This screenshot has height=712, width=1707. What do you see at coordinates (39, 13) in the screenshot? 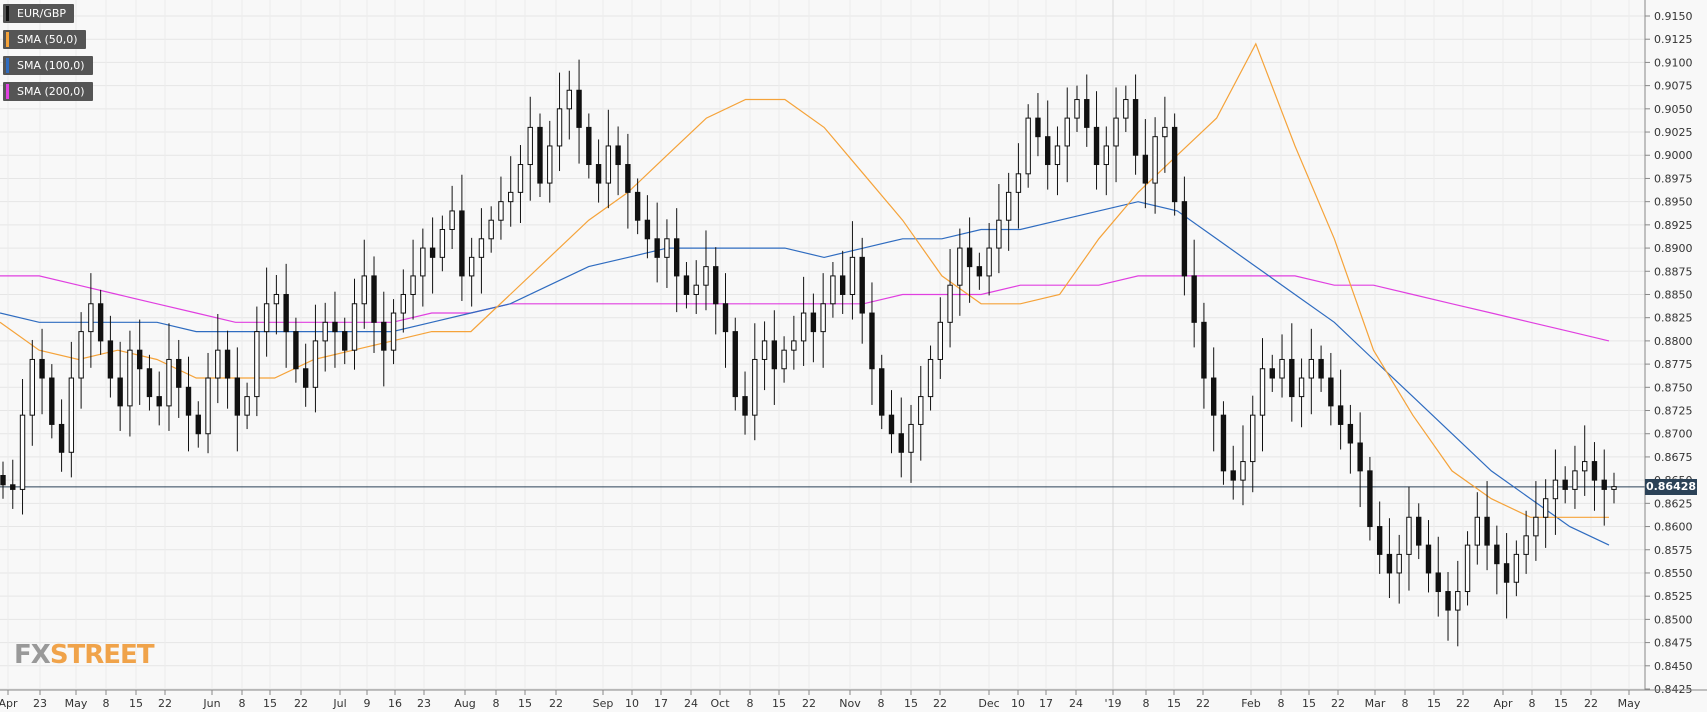
I see `legend-item-eurgbp: EUR/GBP` at bounding box center [39, 13].